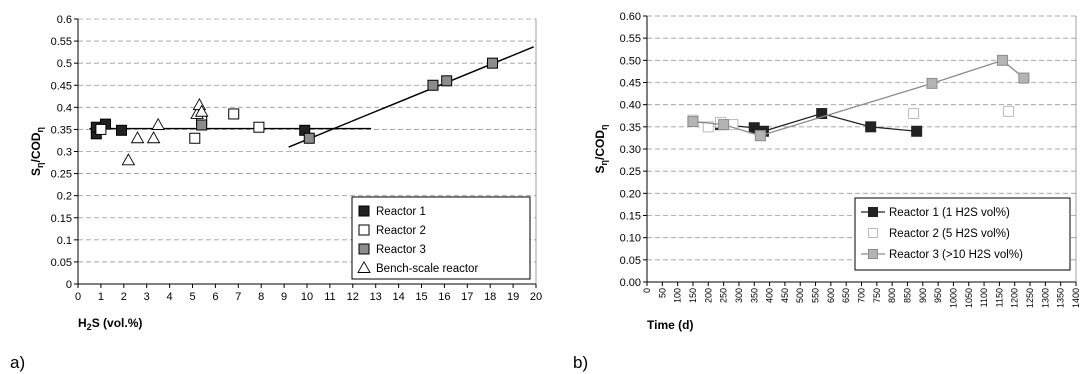  What do you see at coordinates (513, 297) in the screenshot?
I see `x-tick-label: 19` at bounding box center [513, 297].